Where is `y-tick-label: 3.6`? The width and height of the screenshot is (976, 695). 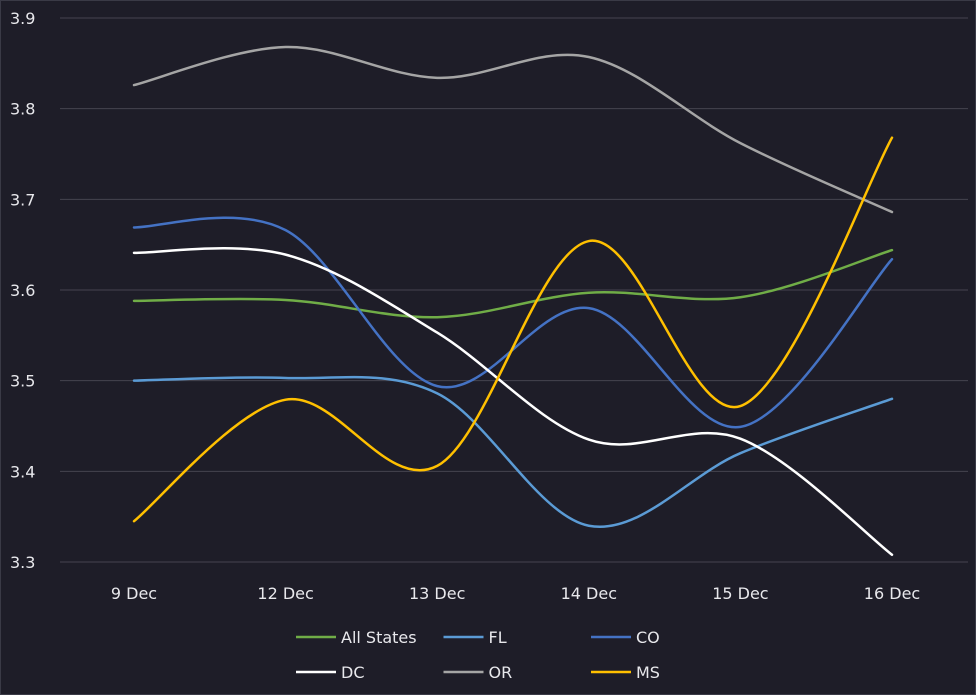
y-tick-label: 3.6 is located at coordinates (22, 290).